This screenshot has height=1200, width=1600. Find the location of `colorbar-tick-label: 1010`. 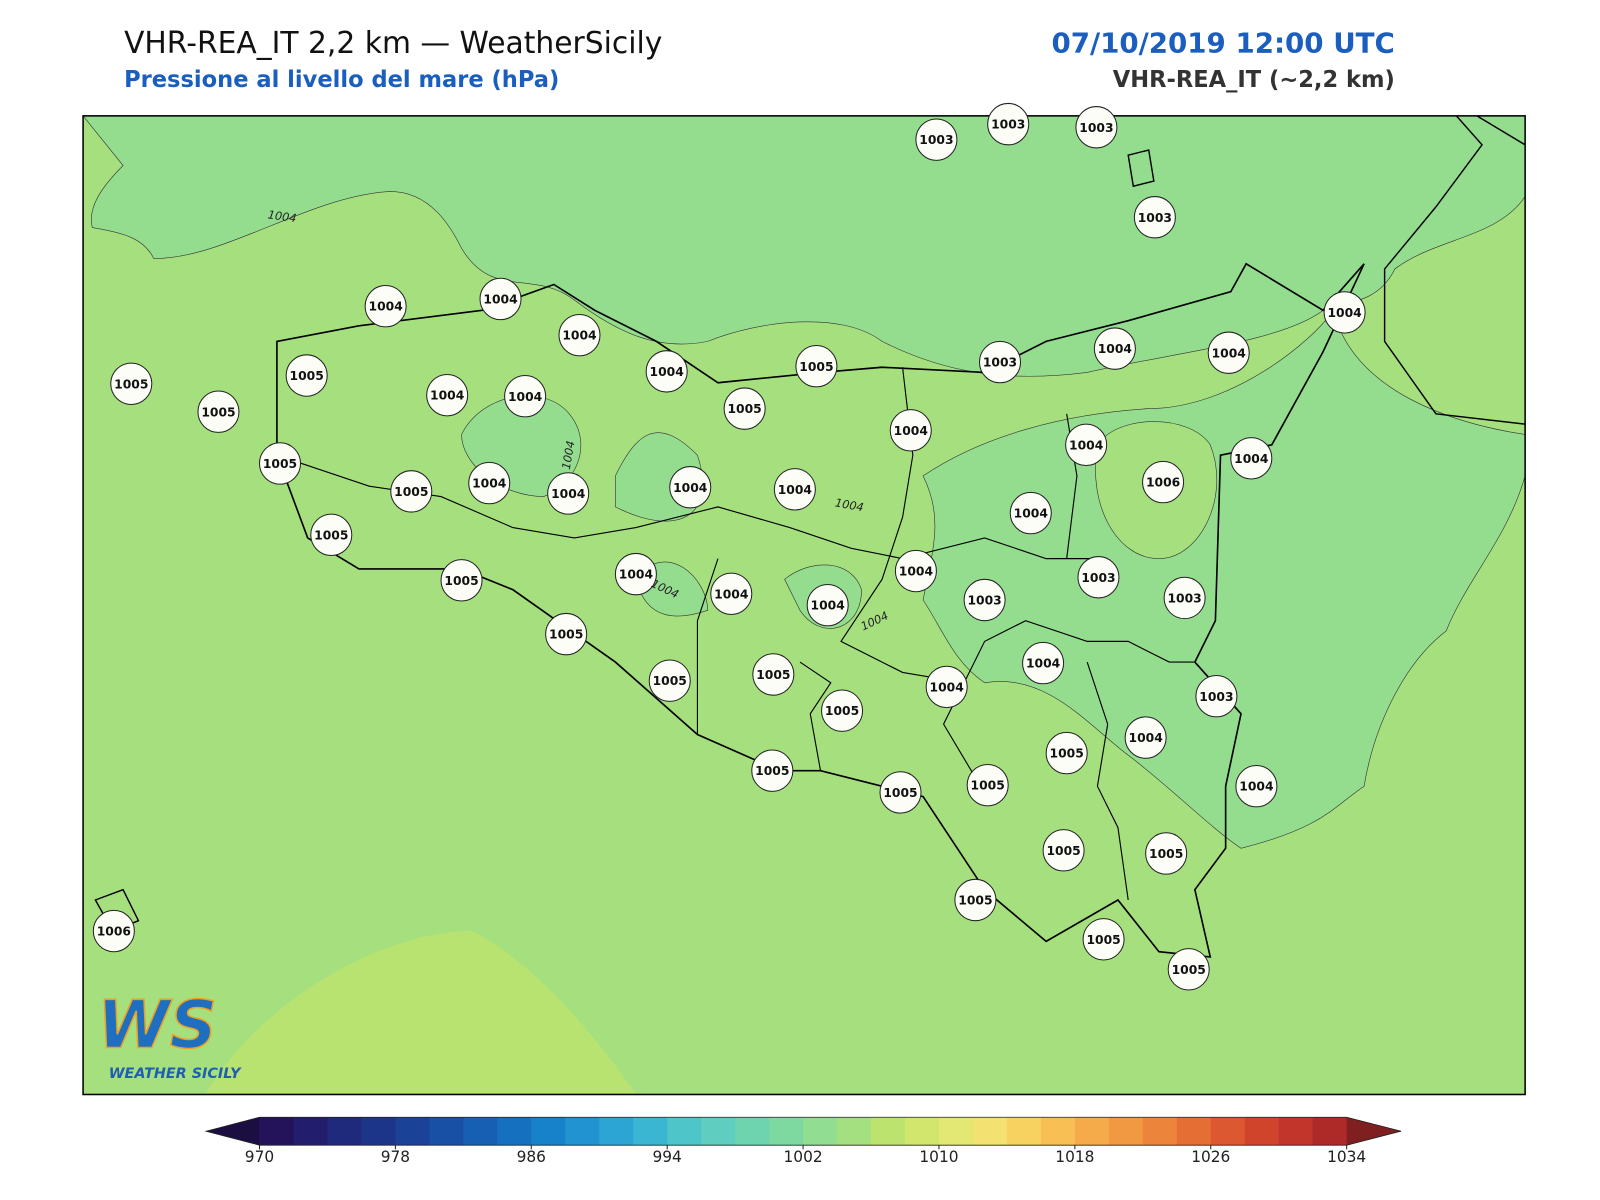

colorbar-tick-label: 1010 is located at coordinates (938, 1157).